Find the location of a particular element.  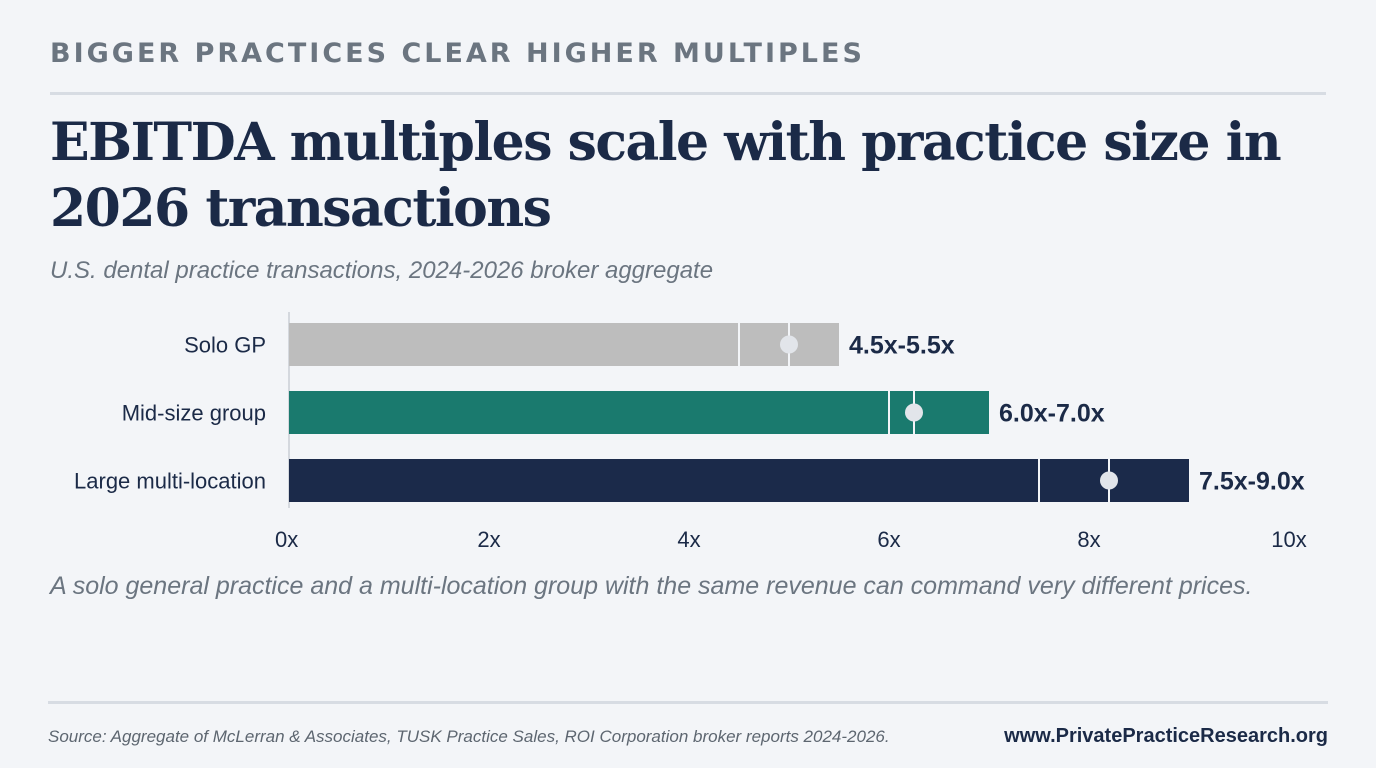

website-link: www.PrivatePracticeResearch.org is located at coordinates (1166, 736).